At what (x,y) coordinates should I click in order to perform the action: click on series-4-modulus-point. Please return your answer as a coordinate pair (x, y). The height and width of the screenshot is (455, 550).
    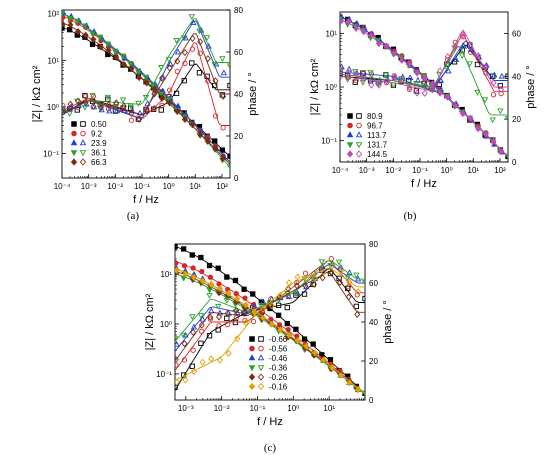
    Looking at the image, I should click on (115, 52).